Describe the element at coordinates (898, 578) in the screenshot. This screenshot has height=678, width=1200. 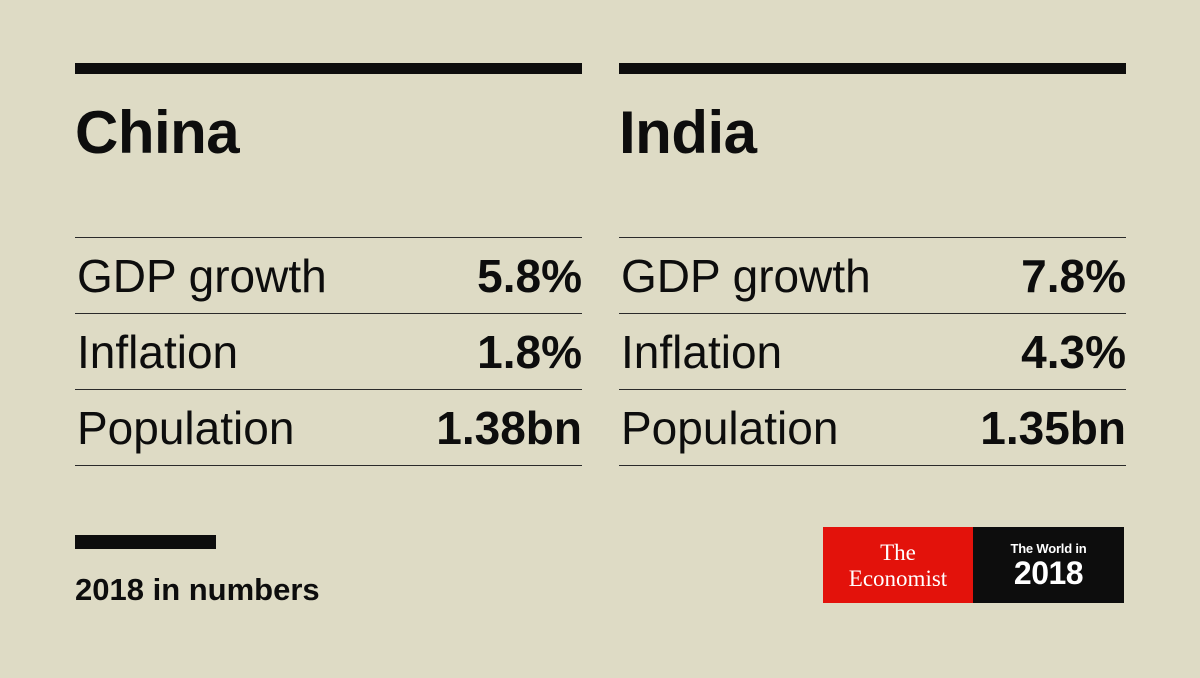
I see `logo-economist-text: Economist` at that location.